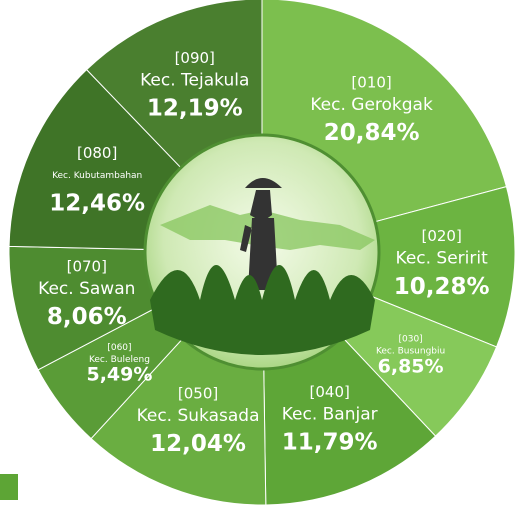  What do you see at coordinates (87, 317) in the screenshot?
I see `value-label: 8,06%` at bounding box center [87, 317].